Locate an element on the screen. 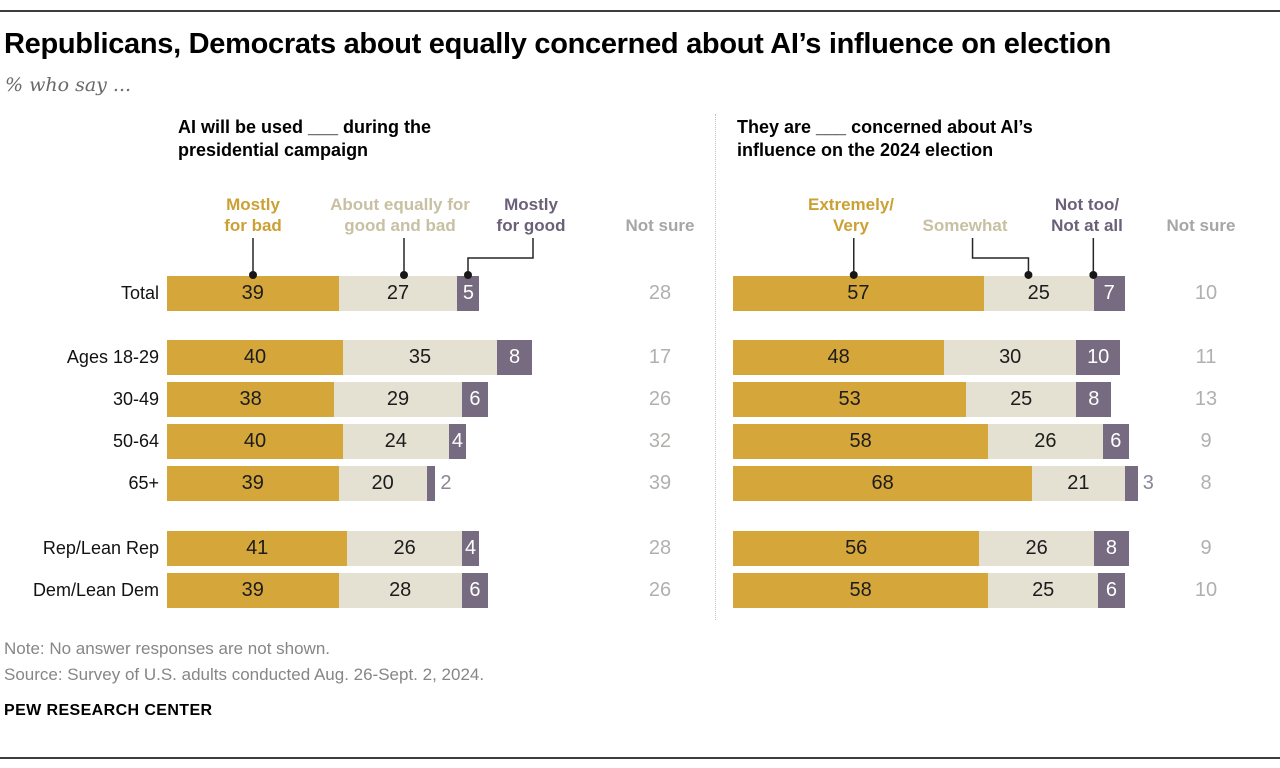 This screenshot has height=768, width=1280. concern-row-65-plus: 68 21 3 8 is located at coordinates (998, 483).